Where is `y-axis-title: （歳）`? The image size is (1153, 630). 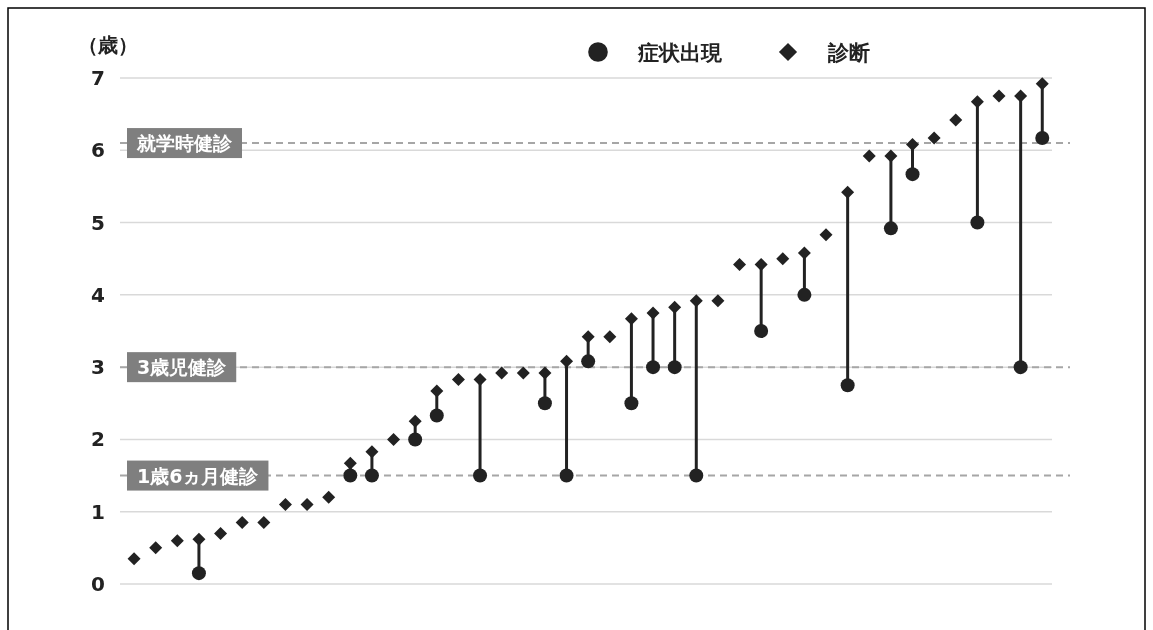
y-axis-title: （歳） is located at coordinates (108, 45).